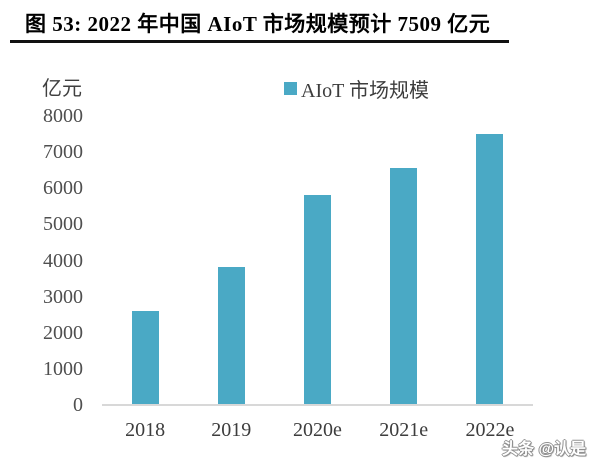  Describe the element at coordinates (63, 368) in the screenshot. I see `y-tick-label-1000: 1000` at that location.